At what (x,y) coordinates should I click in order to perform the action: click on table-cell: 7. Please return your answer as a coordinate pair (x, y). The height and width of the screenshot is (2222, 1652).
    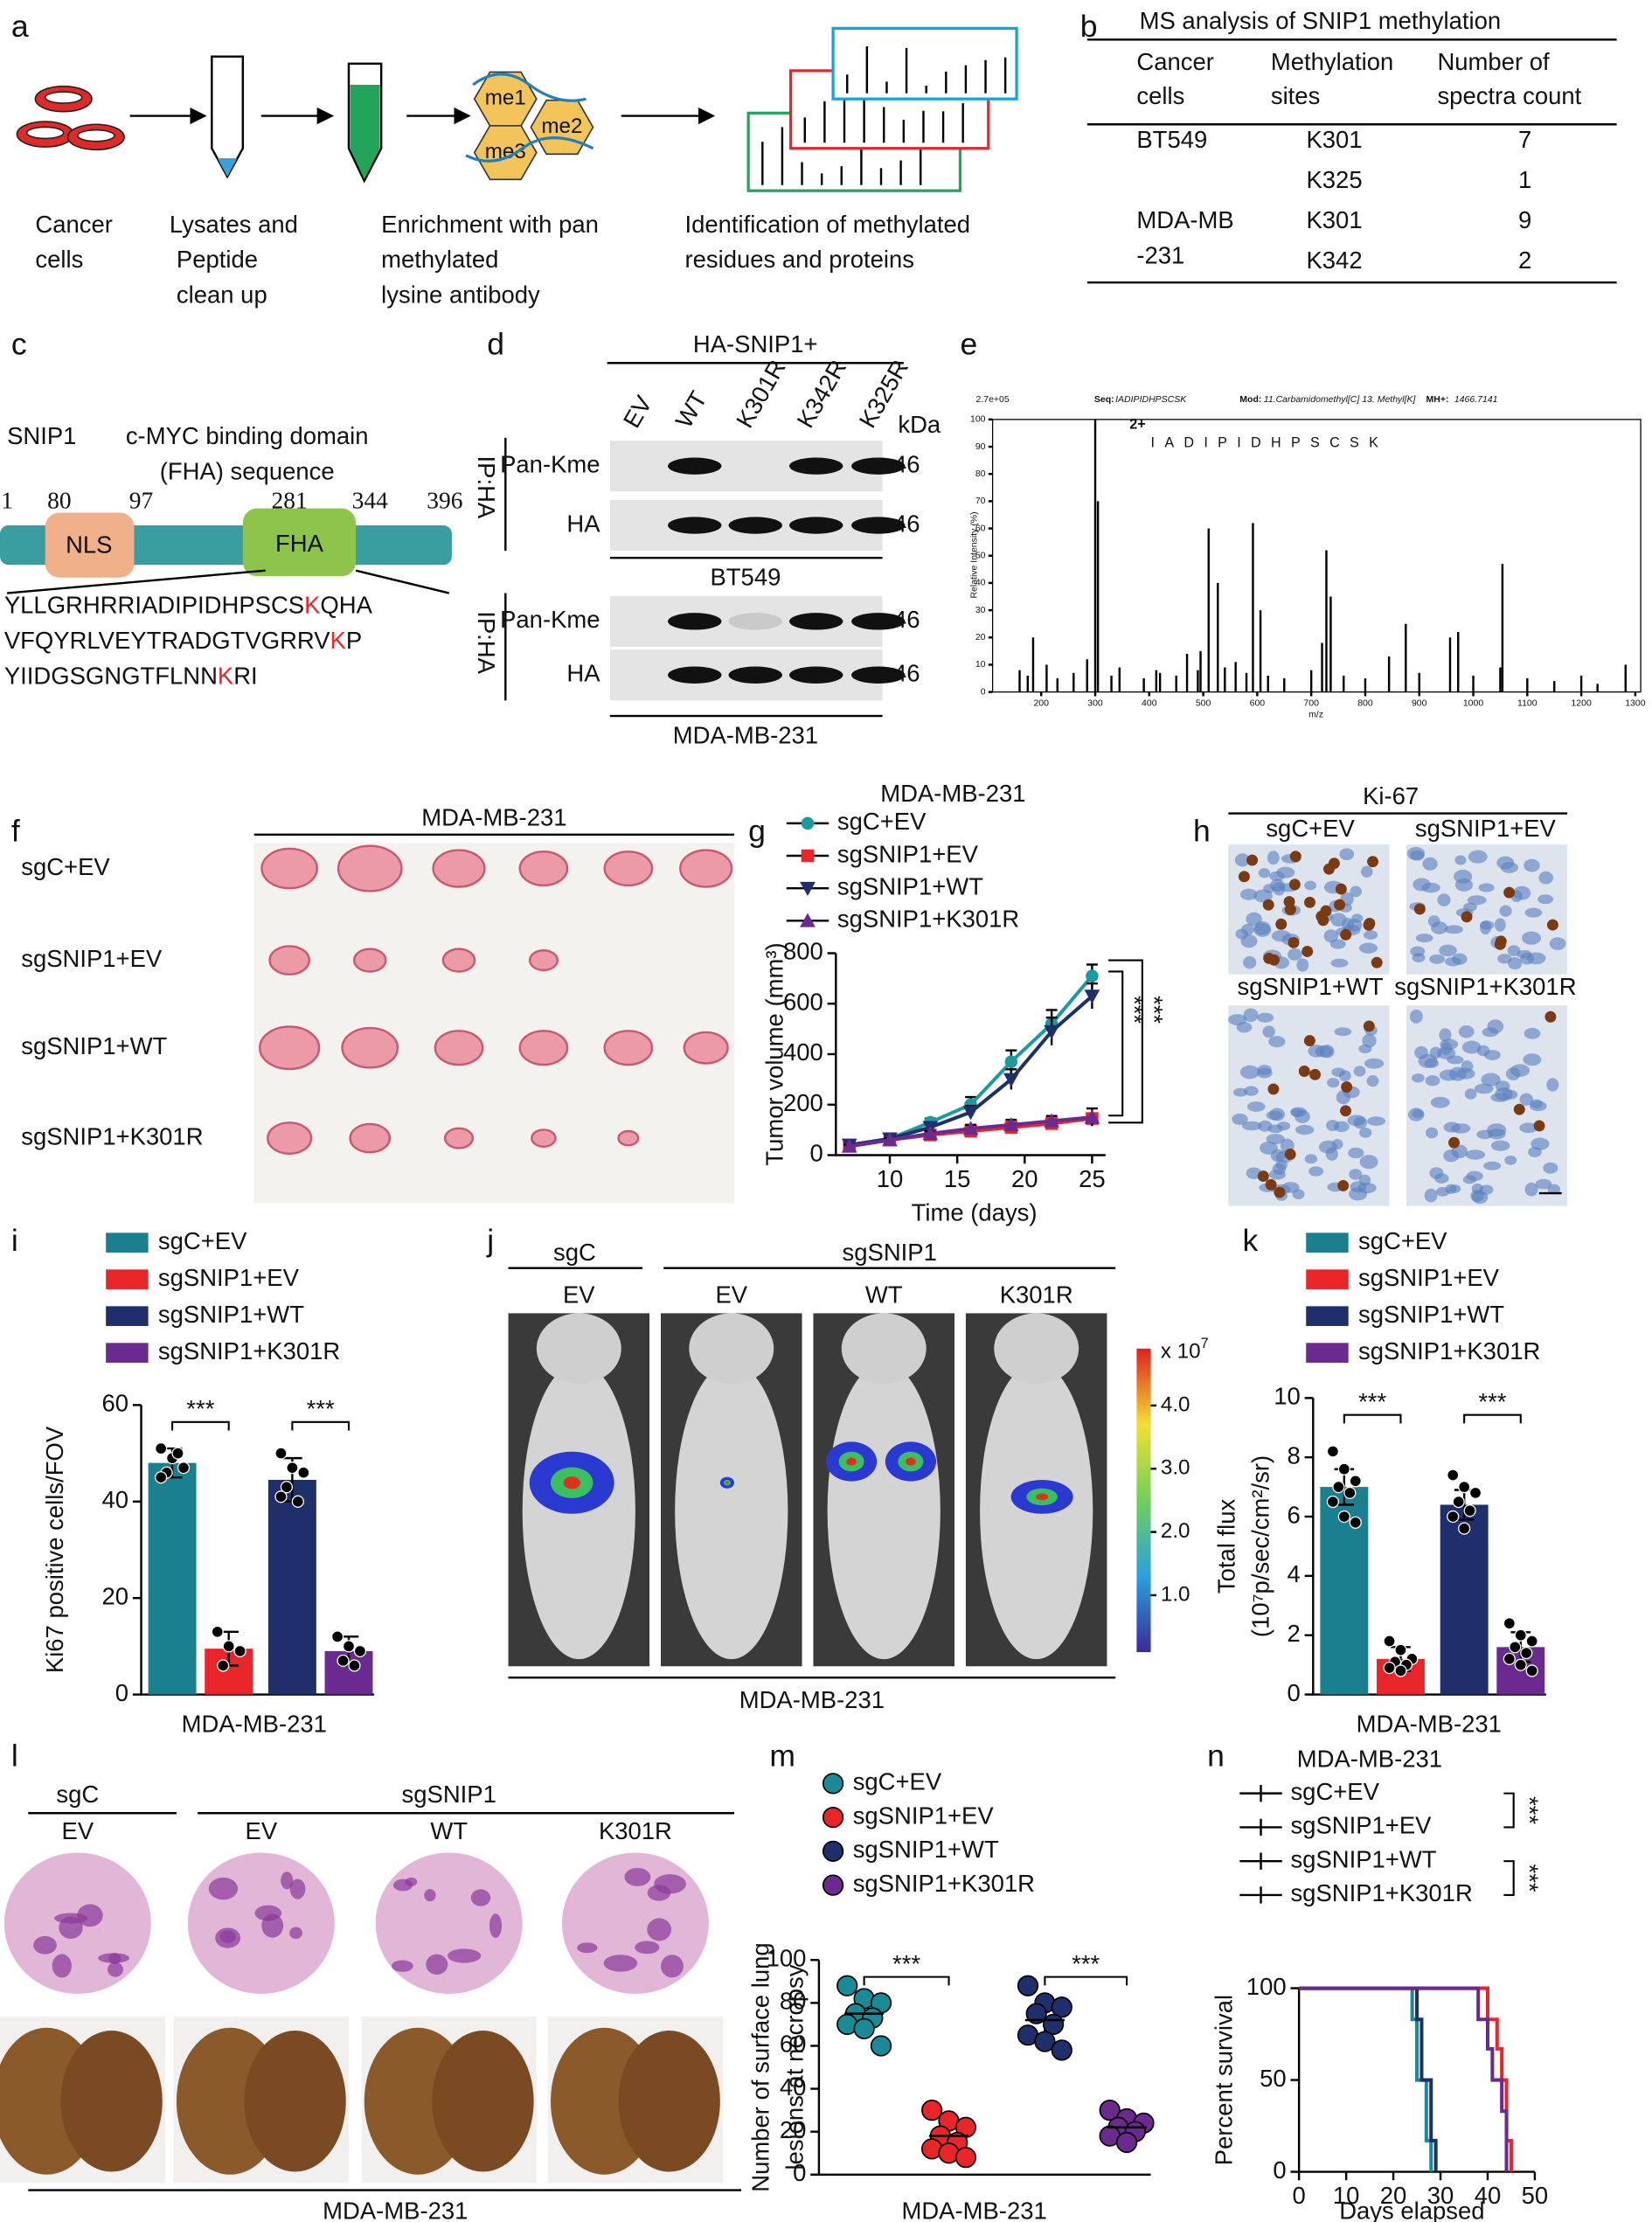
    Looking at the image, I should click on (1524, 139).